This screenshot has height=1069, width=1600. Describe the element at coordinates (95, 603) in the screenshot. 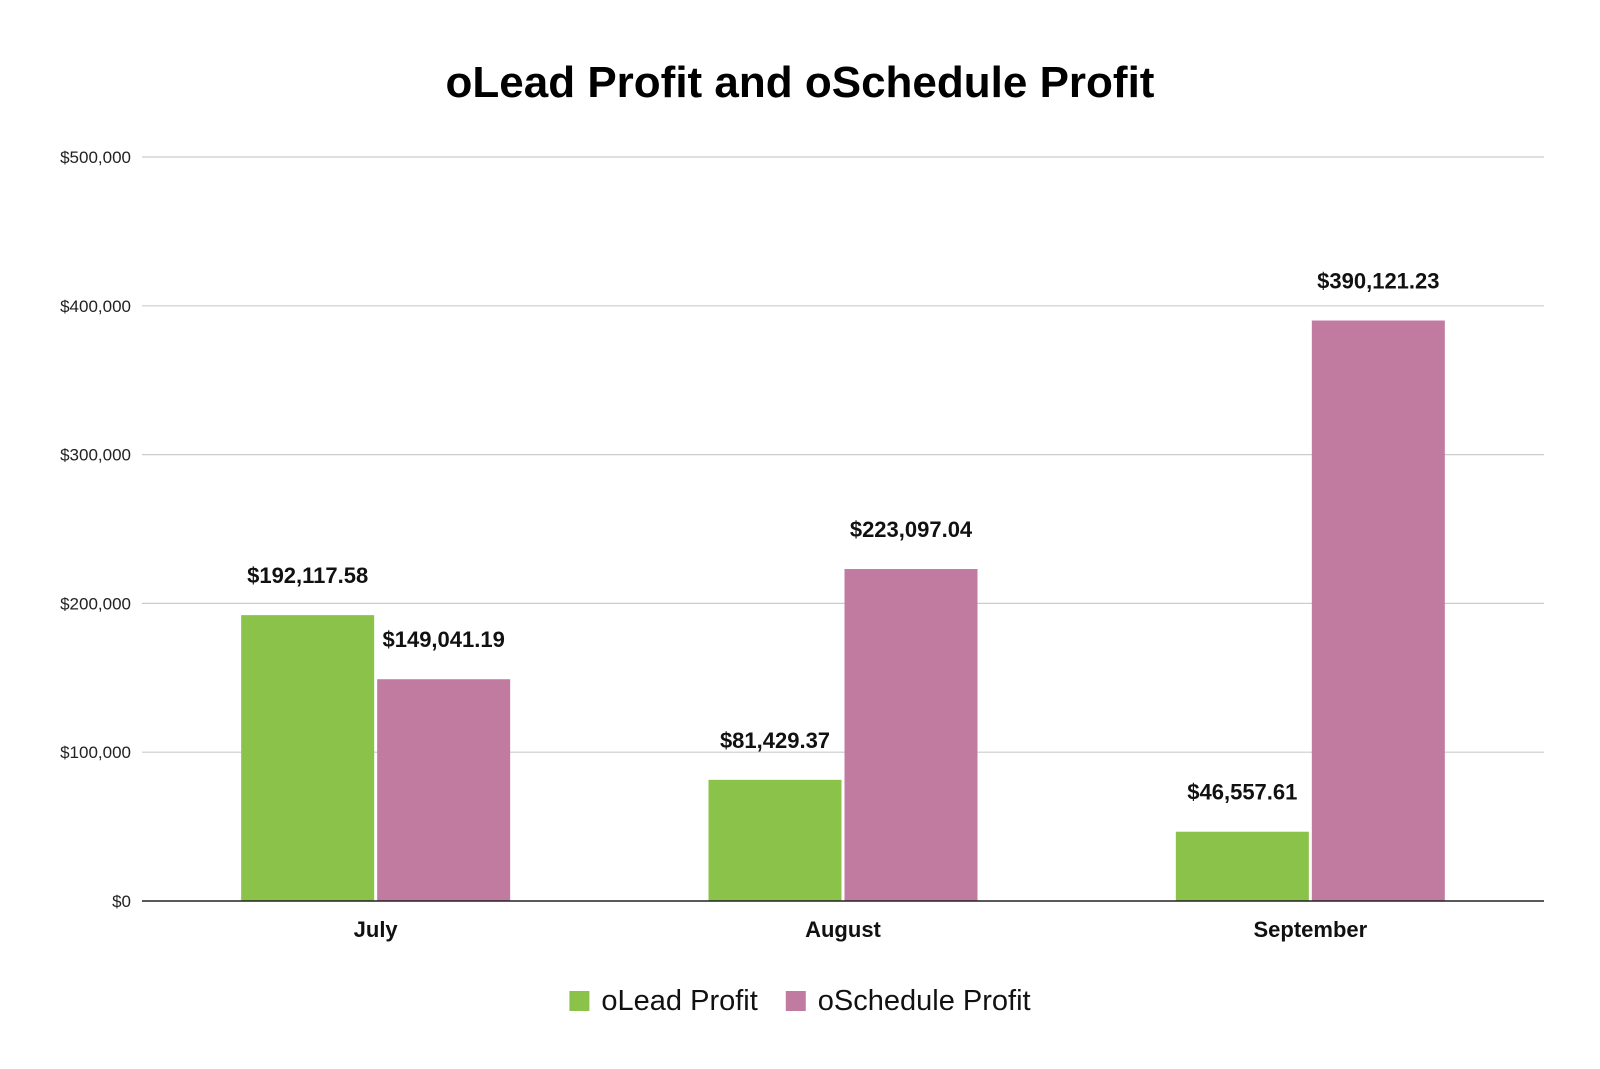

I see `y-tick-label: $200,000` at that location.